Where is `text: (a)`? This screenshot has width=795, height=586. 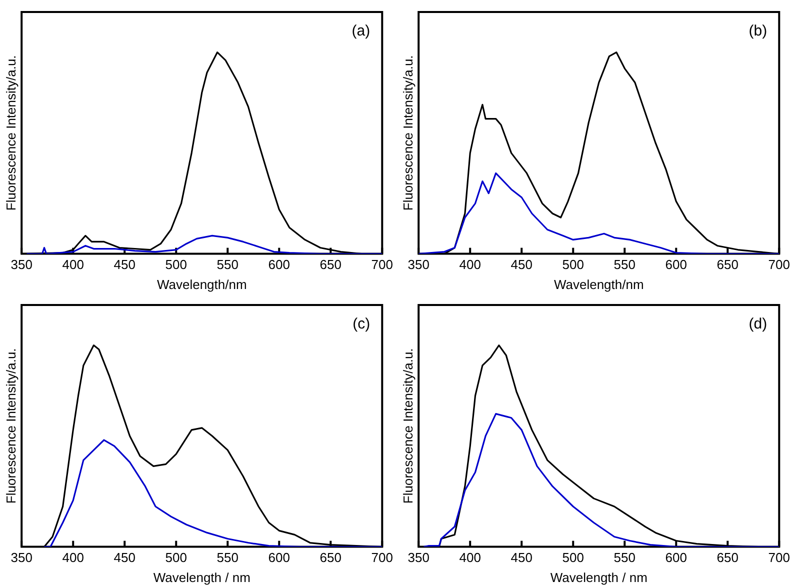
text: (a) is located at coordinates (361, 31).